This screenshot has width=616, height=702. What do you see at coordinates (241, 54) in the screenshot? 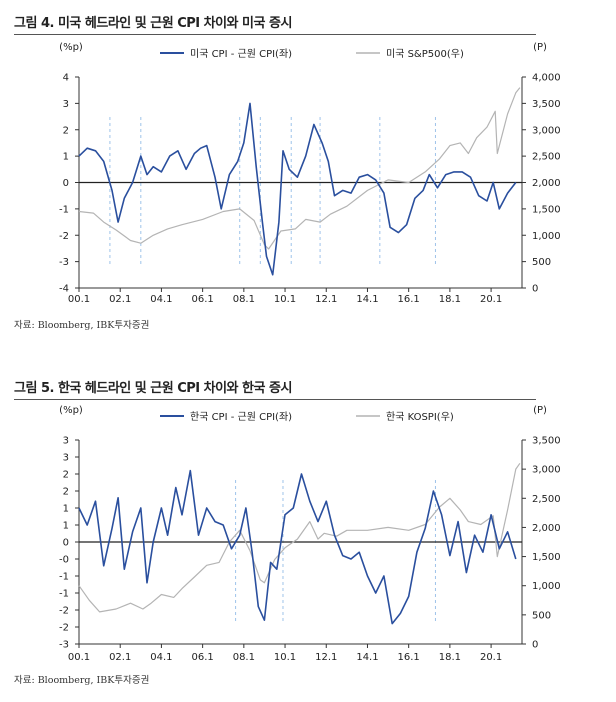
I see `legend-label: 미국 CPI - 근원 CPI(좌)` at bounding box center [241, 54].